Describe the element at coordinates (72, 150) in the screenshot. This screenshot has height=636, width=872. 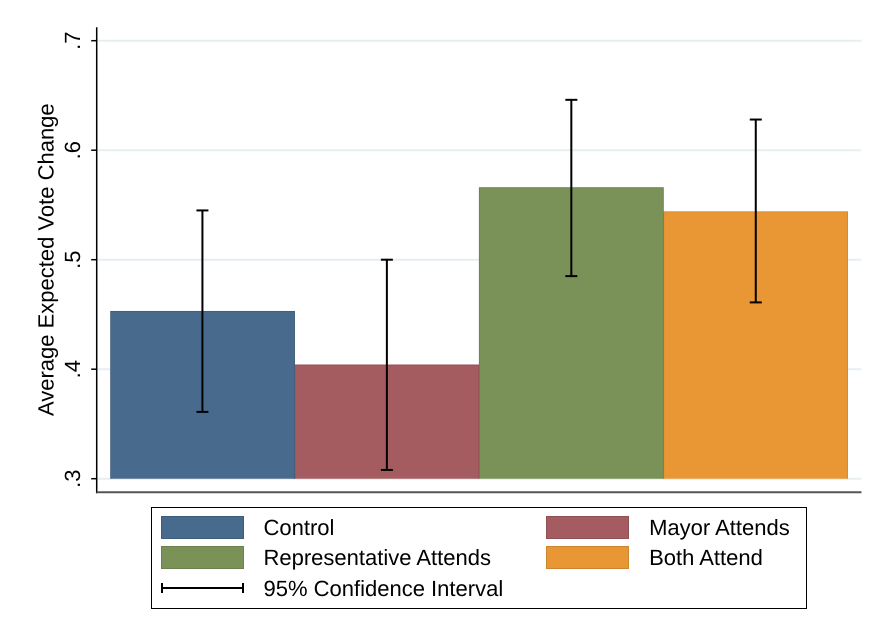
I see `y-tick-label: .6` at that location.